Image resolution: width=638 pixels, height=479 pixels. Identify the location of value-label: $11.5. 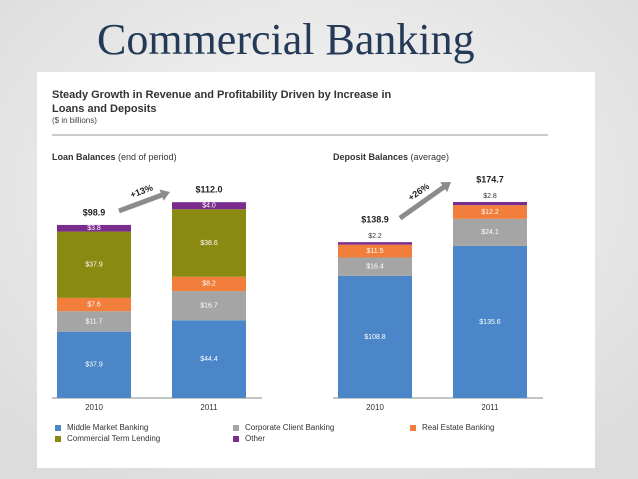
(375, 251).